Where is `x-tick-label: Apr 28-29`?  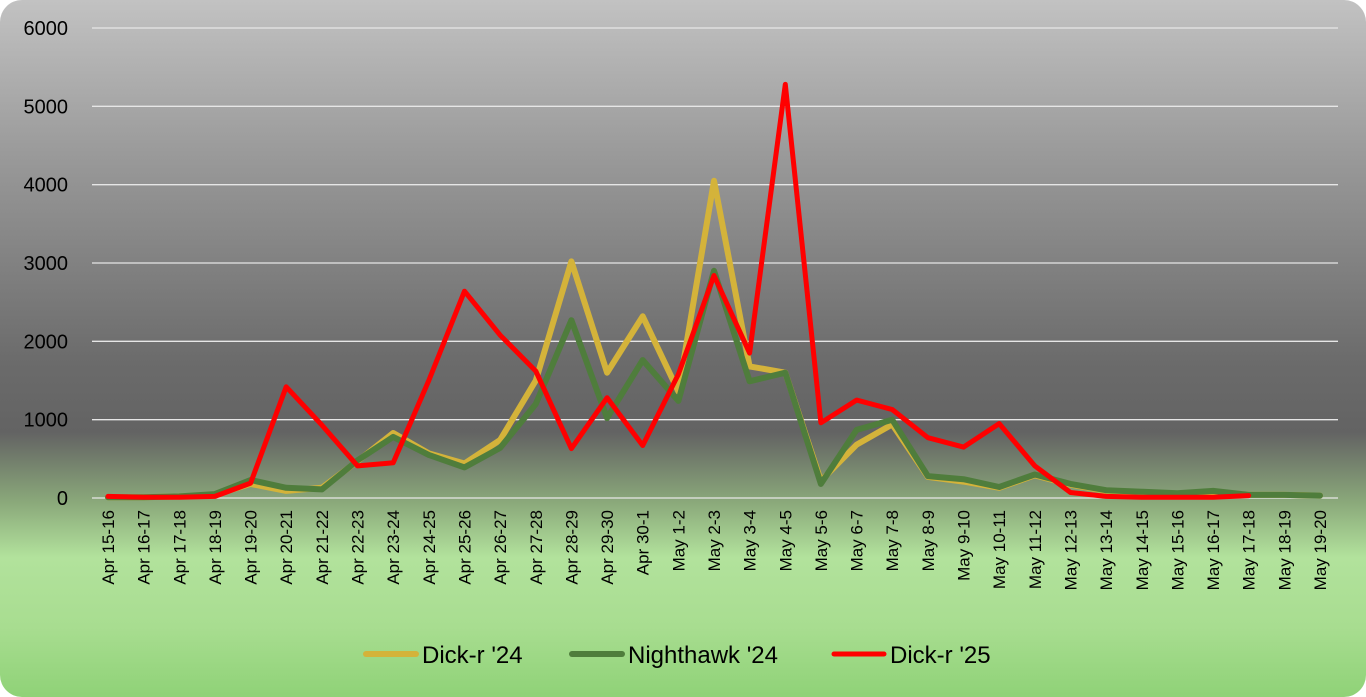 x-tick-label: Apr 28-29 is located at coordinates (571, 547).